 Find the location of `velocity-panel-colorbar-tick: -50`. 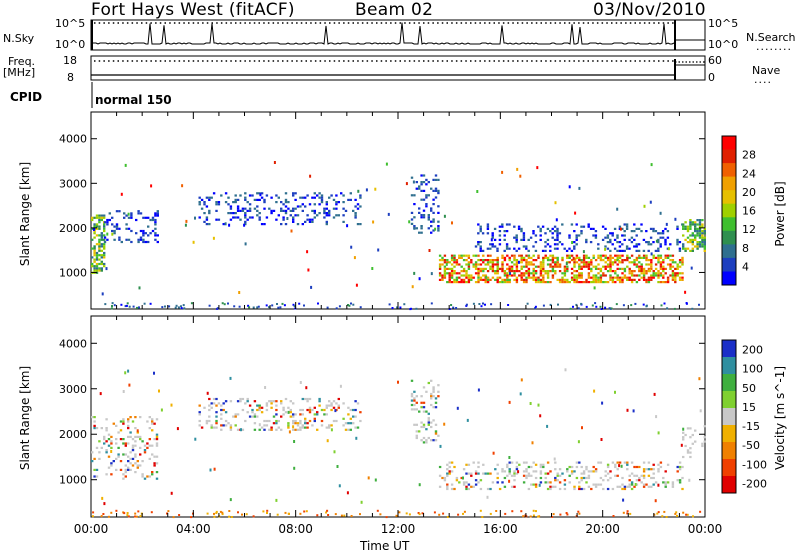

velocity-panel-colorbar-tick: -50 is located at coordinates (751, 445).